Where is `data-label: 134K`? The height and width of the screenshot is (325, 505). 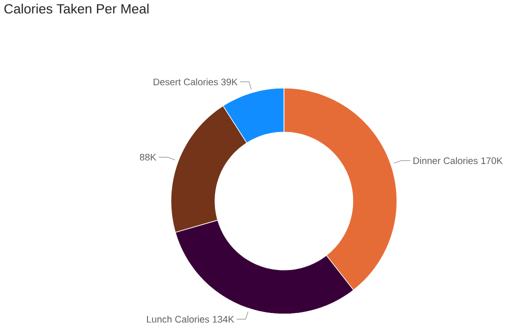 data-label: 134K is located at coordinates (223, 319).